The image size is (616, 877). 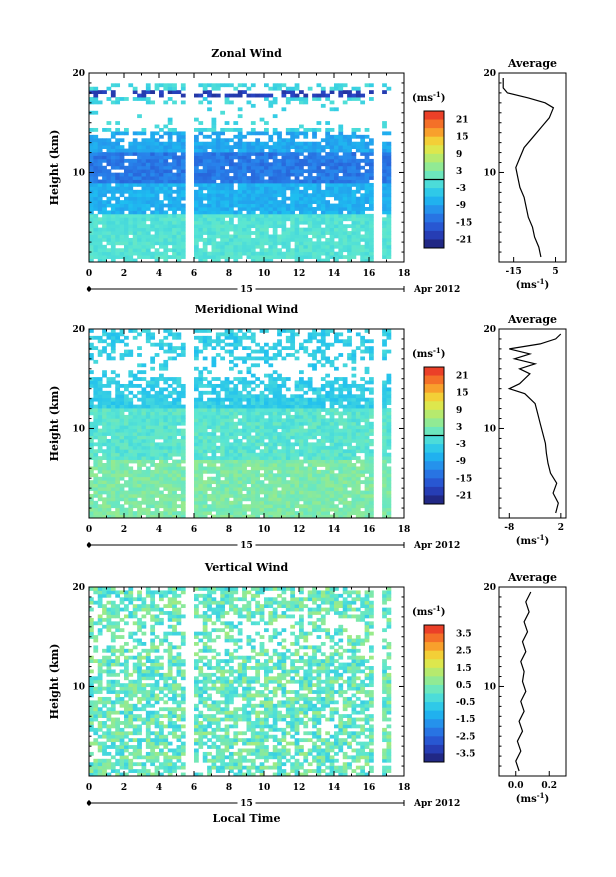 I want to click on x-tick-label: 0, so click(x=89, y=274).